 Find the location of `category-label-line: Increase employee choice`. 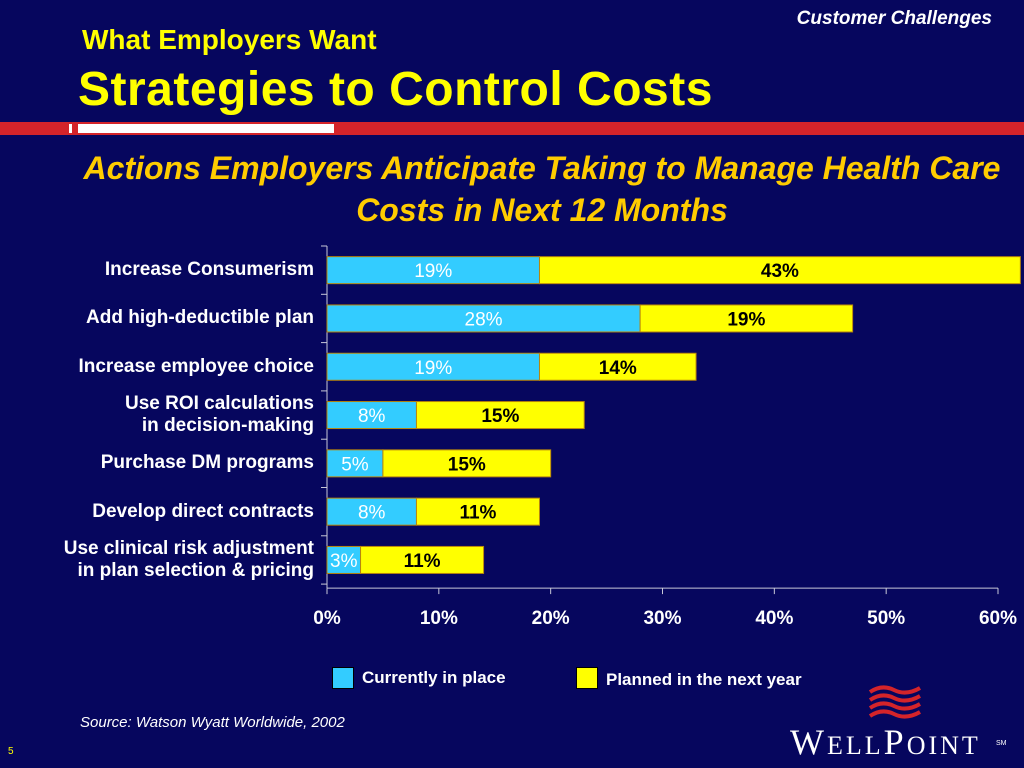

category-label-line: Increase employee choice is located at coordinates (196, 366).